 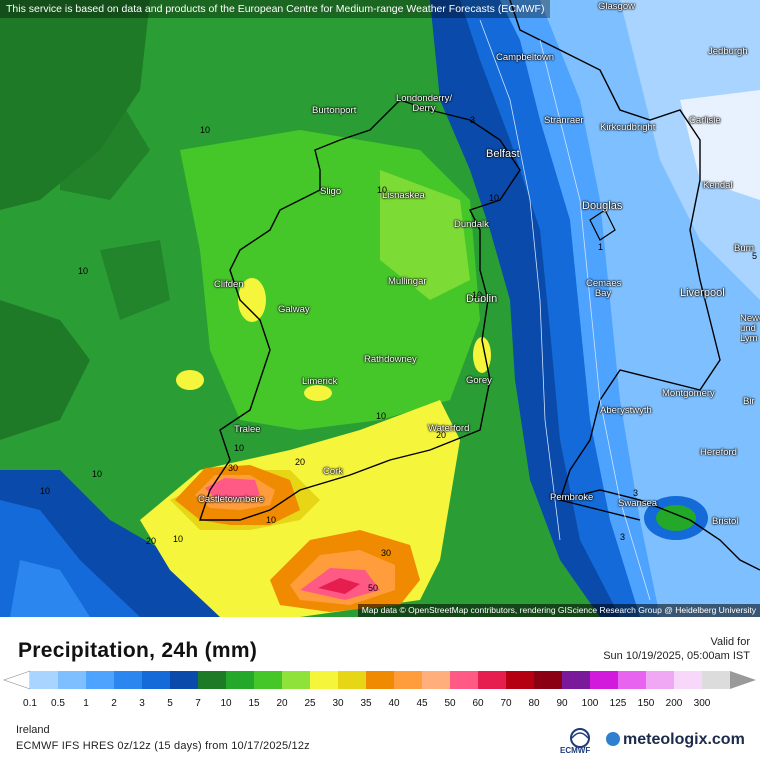 I want to click on legend-tick-label: 90, so click(x=562, y=703).